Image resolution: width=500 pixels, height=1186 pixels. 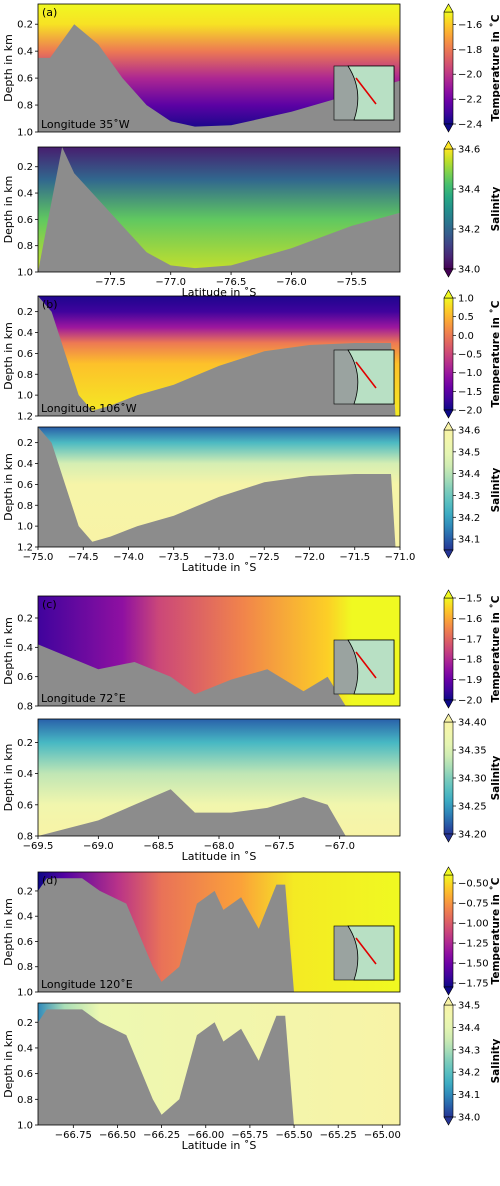 What do you see at coordinates (472, 807) in the screenshot?
I see `colorbar-tick-label: 34.25` at bounding box center [472, 807].